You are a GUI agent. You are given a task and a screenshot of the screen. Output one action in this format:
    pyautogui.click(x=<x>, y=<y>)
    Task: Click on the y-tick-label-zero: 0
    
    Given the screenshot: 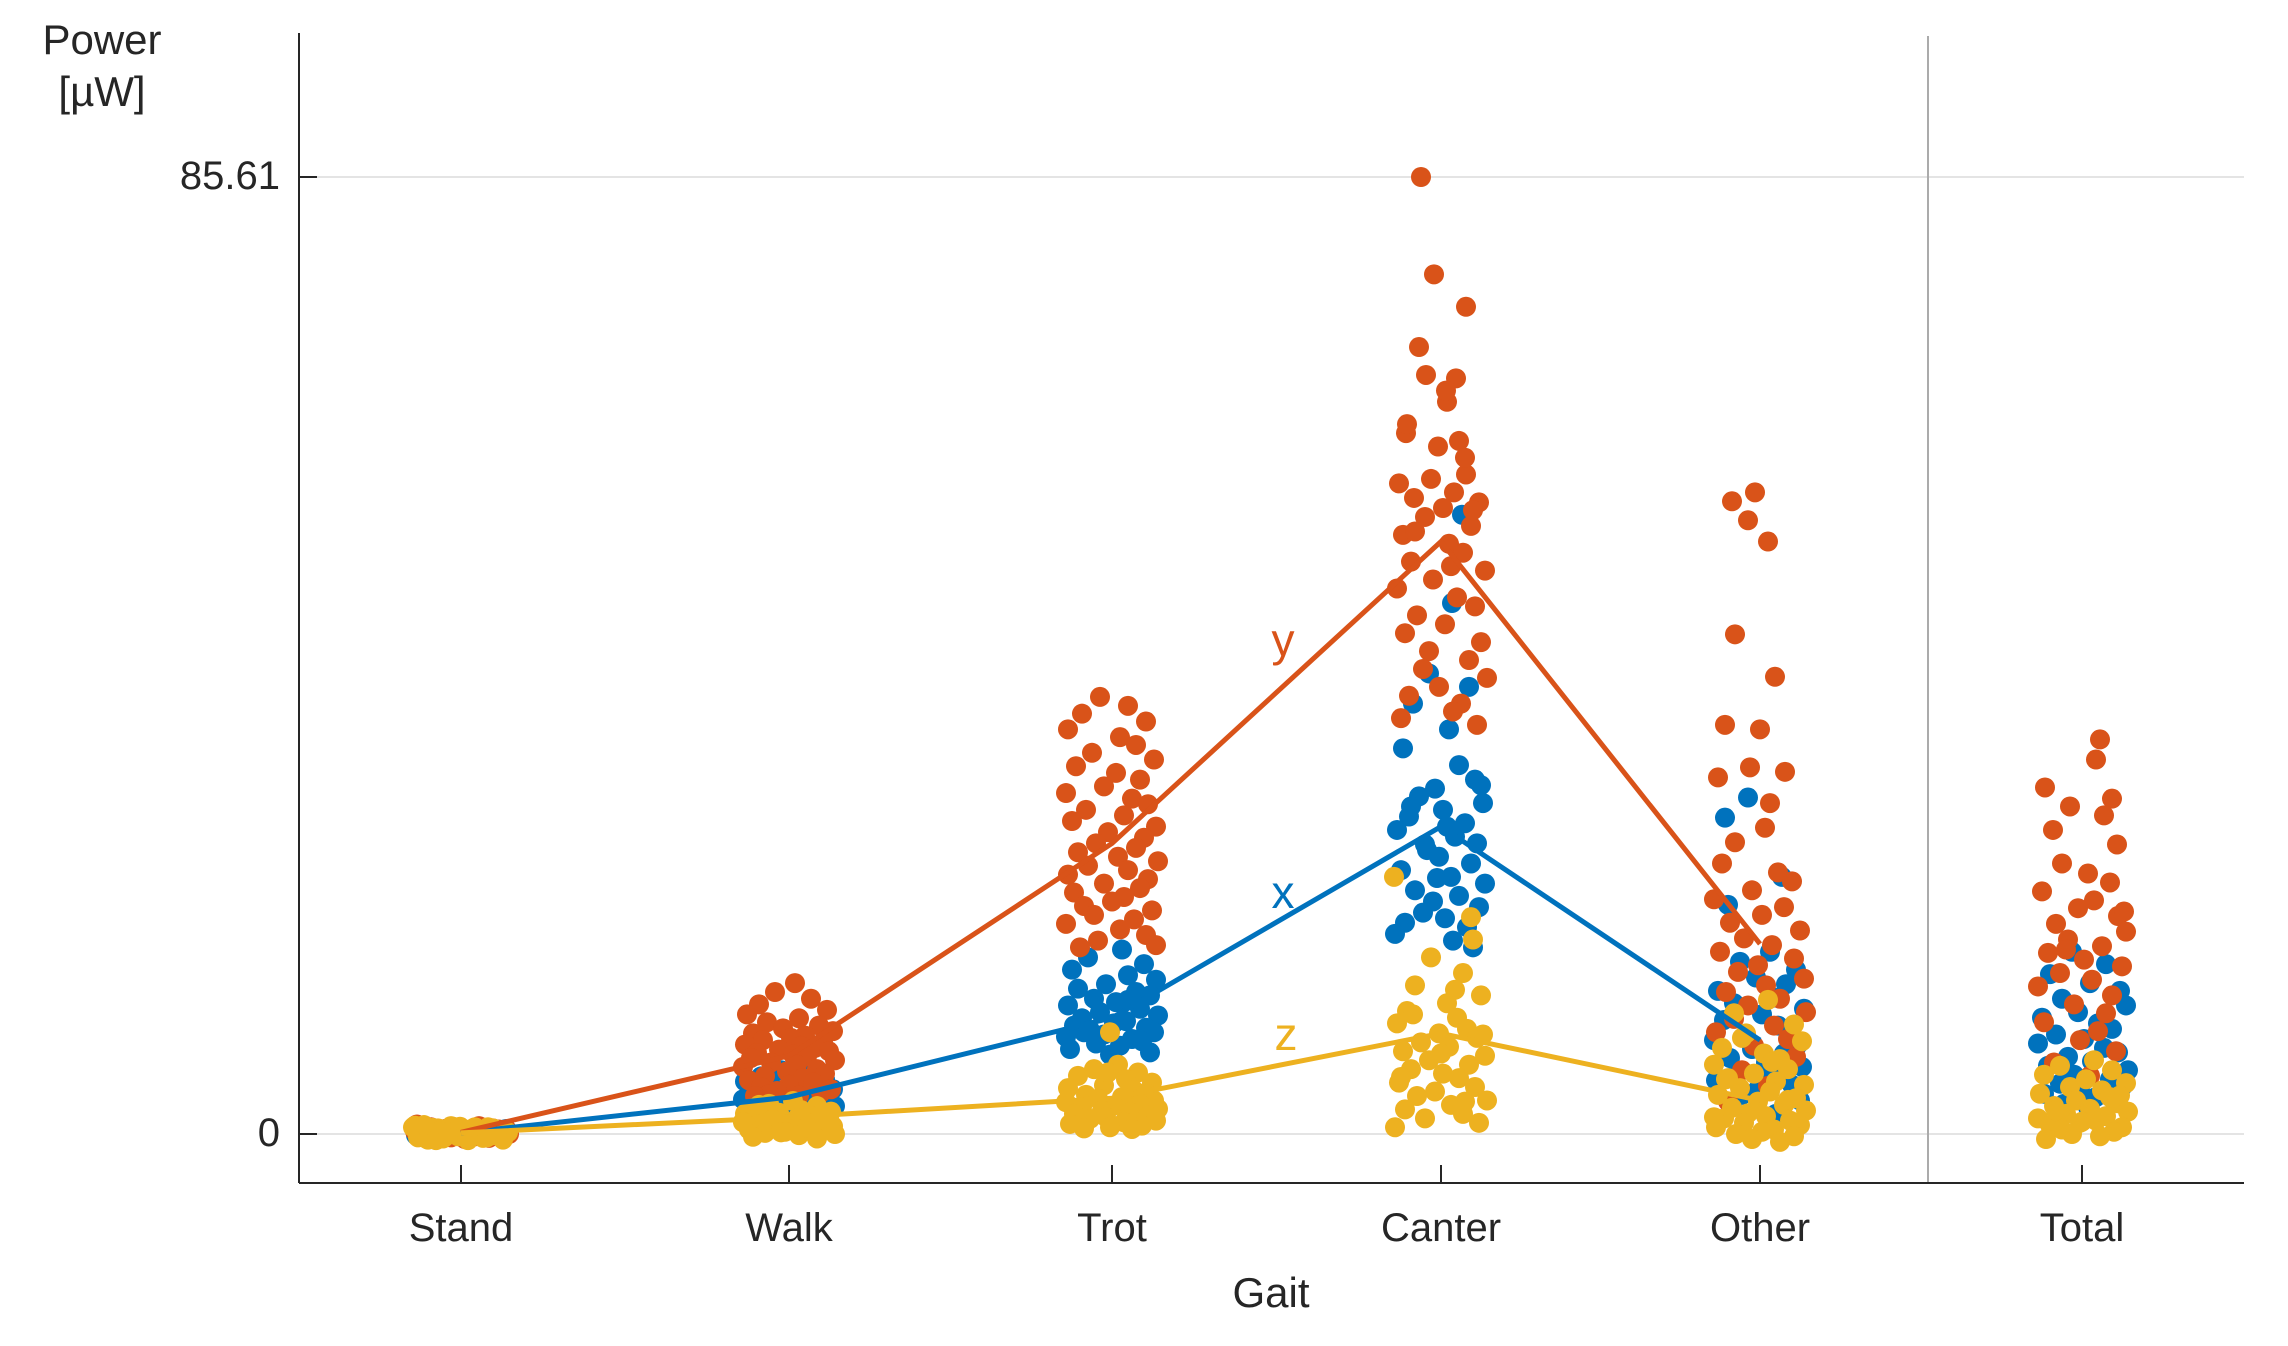 What is the action you would take?
    pyautogui.click(x=268, y=1133)
    